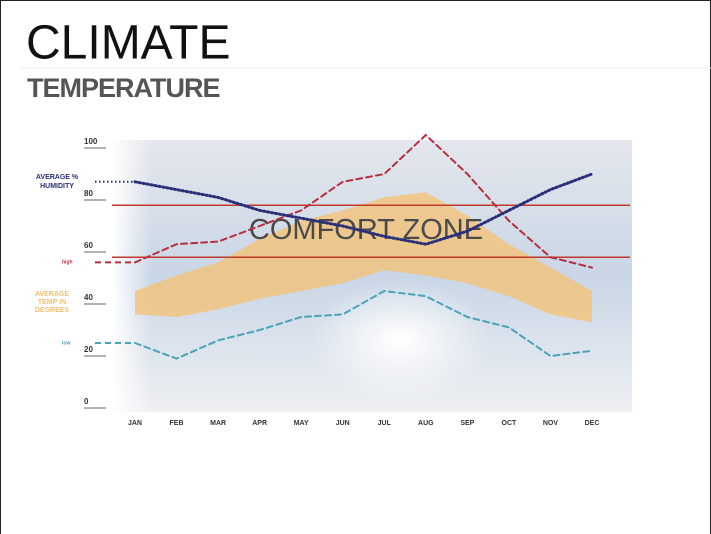 This screenshot has height=534, width=711. What do you see at coordinates (91, 141) in the screenshot?
I see `y-tick-label: 100` at bounding box center [91, 141].